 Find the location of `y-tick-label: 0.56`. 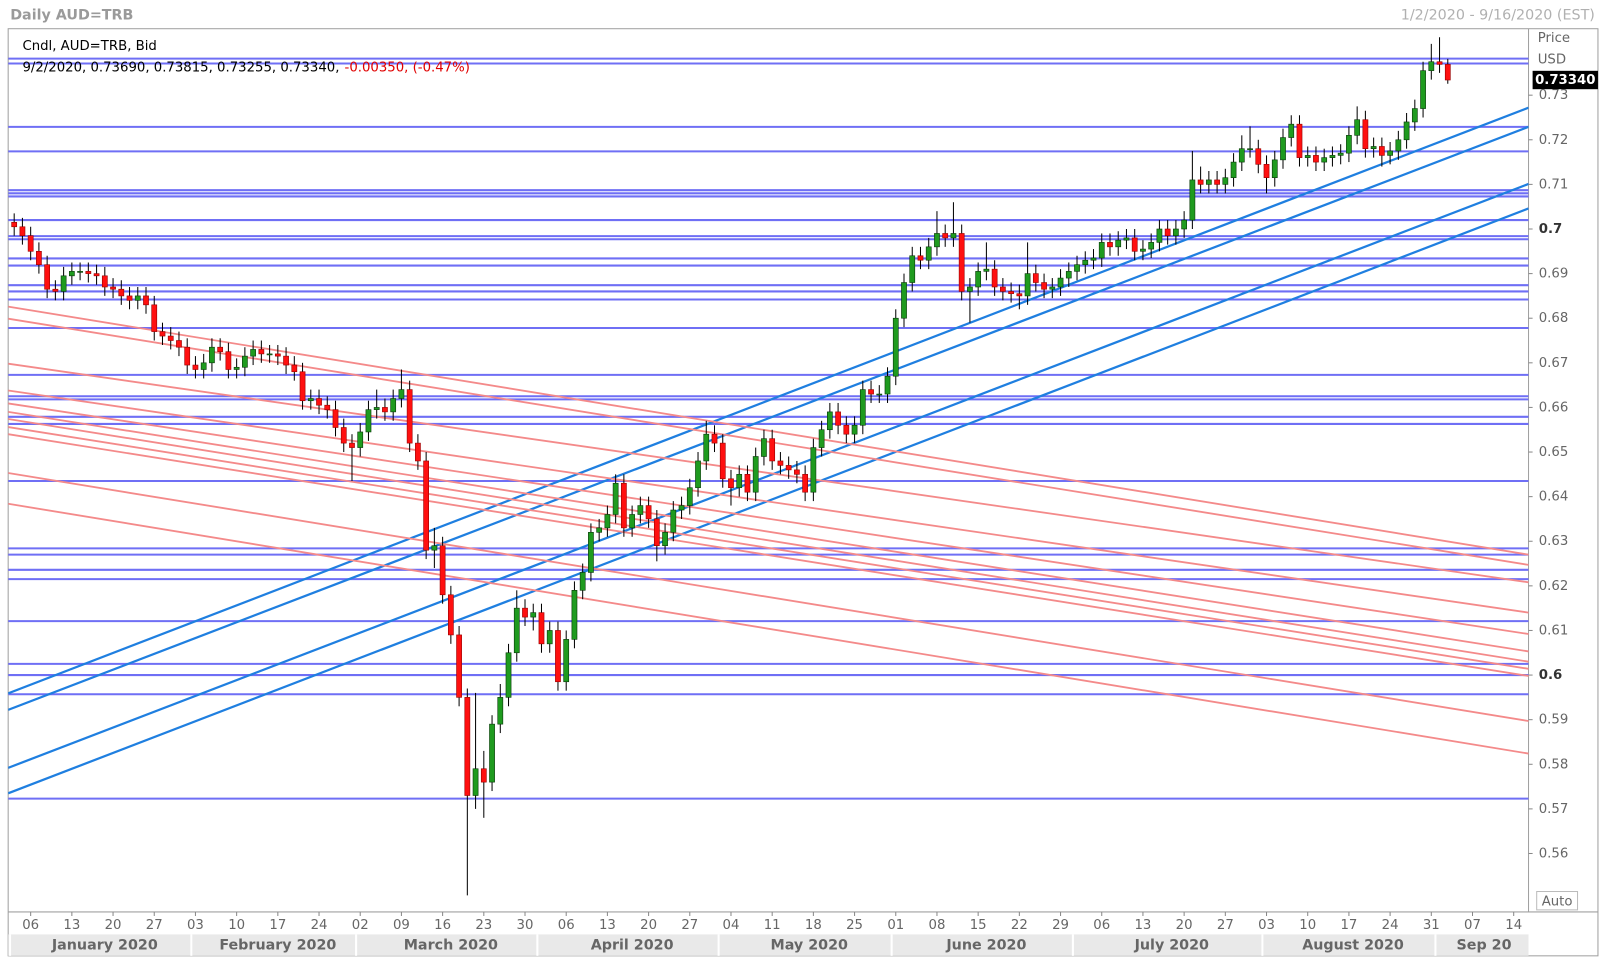

y-tick-label: 0.56 is located at coordinates (1554, 853).